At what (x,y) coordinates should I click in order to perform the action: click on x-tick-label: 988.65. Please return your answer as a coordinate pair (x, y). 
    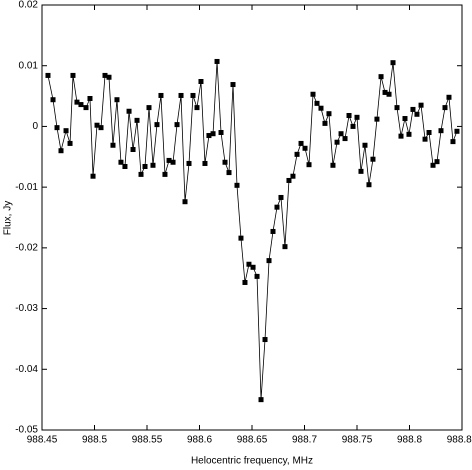
    Looking at the image, I should click on (252, 440).